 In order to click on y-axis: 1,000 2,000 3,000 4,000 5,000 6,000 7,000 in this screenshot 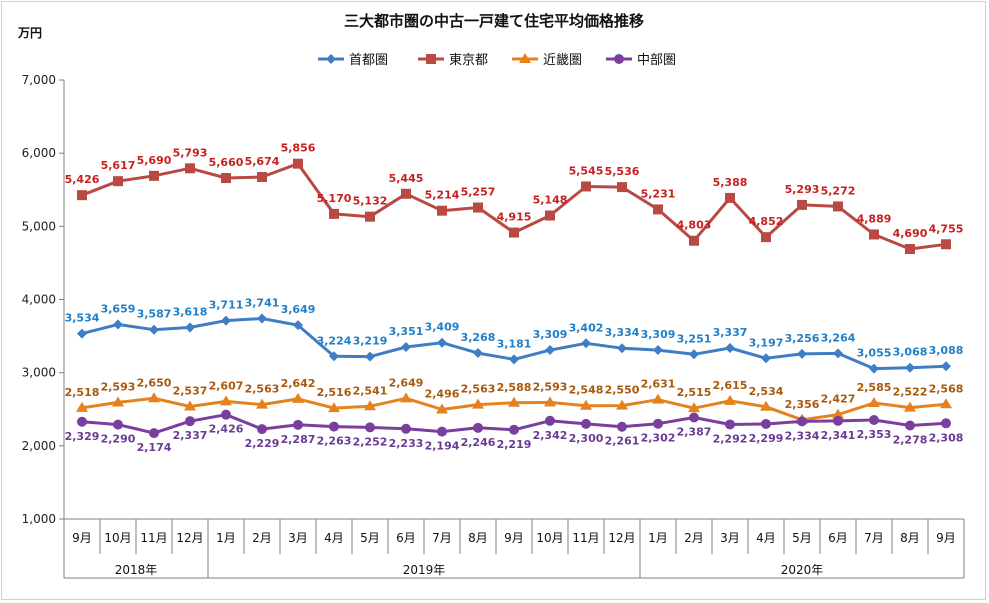, I will do `click(43, 299)`.